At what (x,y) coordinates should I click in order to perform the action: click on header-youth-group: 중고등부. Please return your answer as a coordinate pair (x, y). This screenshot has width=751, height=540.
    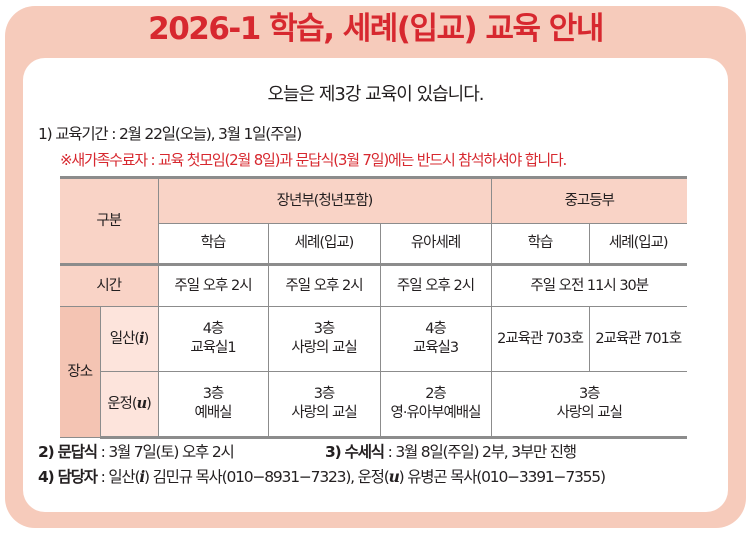
    Looking at the image, I should click on (588, 200).